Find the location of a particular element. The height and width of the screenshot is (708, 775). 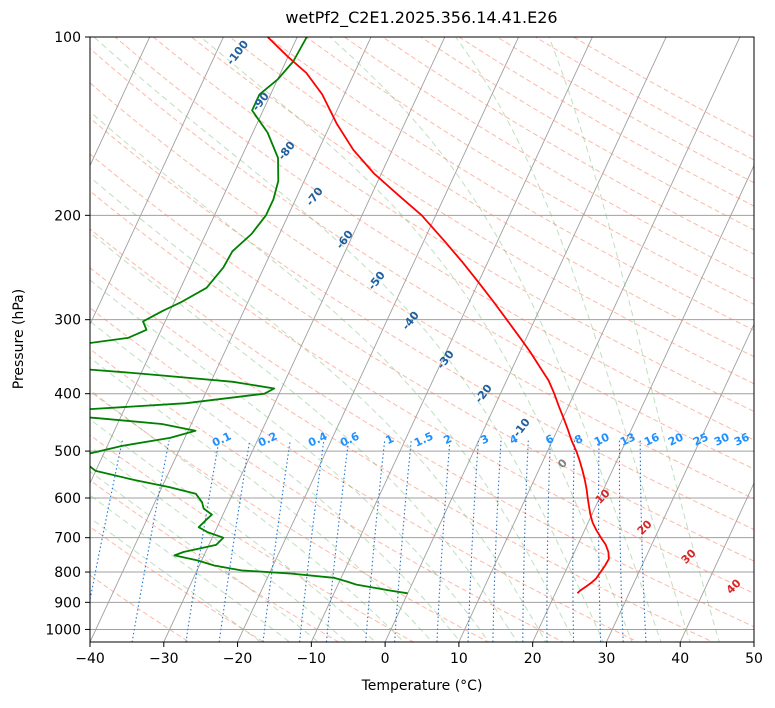

mixing-ratio-label: 10 is located at coordinates (602, 439).